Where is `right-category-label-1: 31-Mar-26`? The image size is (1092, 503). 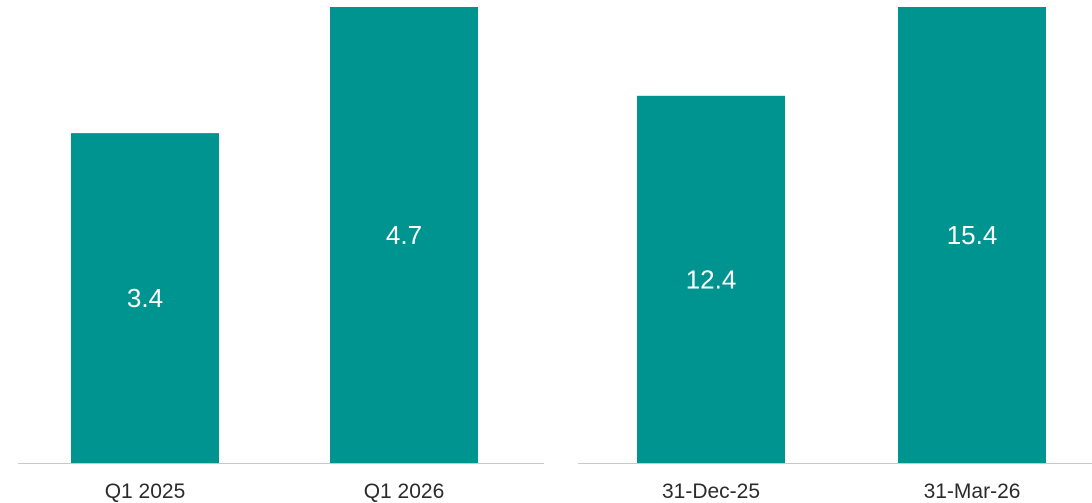
right-category-label-1: 31-Mar-26 is located at coordinates (972, 491).